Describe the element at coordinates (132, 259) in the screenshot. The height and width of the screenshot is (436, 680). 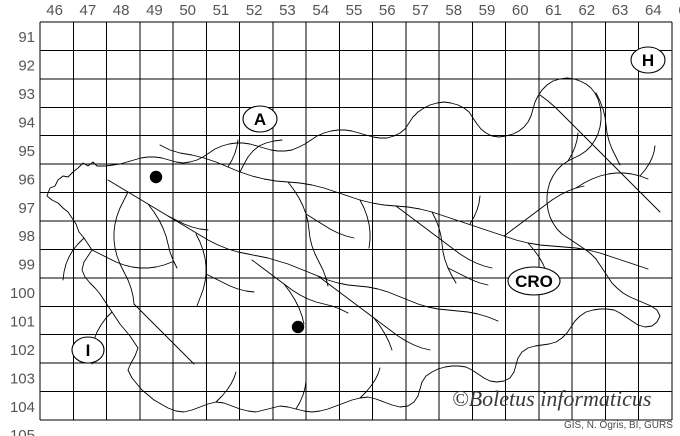
I see `river-vipava` at that location.